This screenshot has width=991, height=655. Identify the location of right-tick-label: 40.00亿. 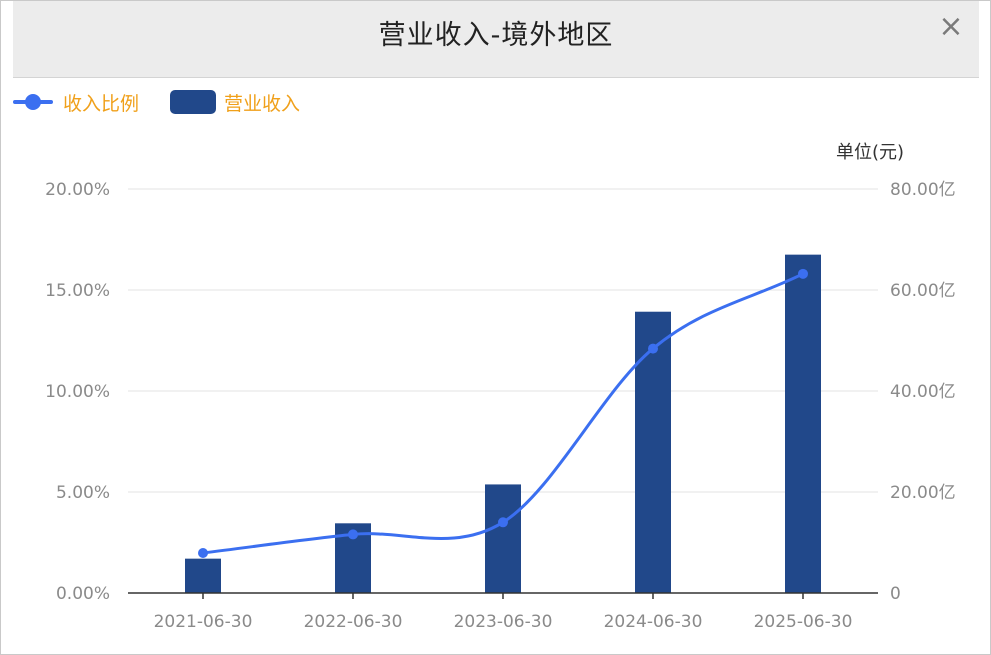
(923, 392).